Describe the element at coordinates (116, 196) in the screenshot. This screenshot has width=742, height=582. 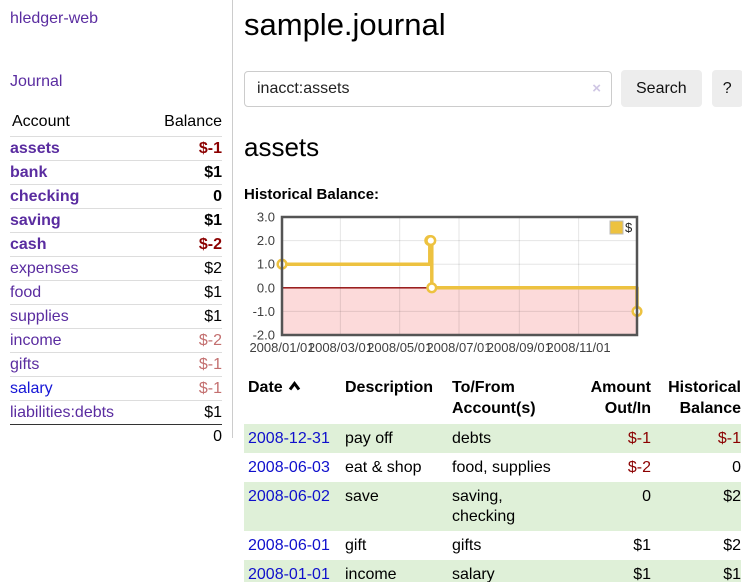
I see `account-row: checking 0` at that location.